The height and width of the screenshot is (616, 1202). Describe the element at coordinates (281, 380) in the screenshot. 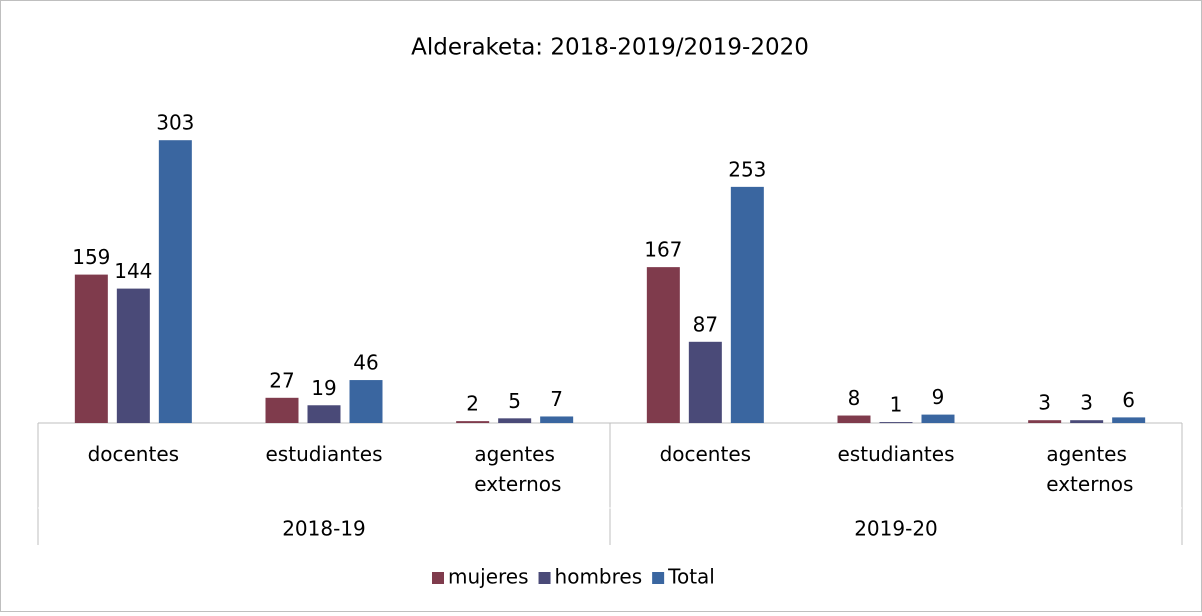

I see `data-label: 27` at that location.